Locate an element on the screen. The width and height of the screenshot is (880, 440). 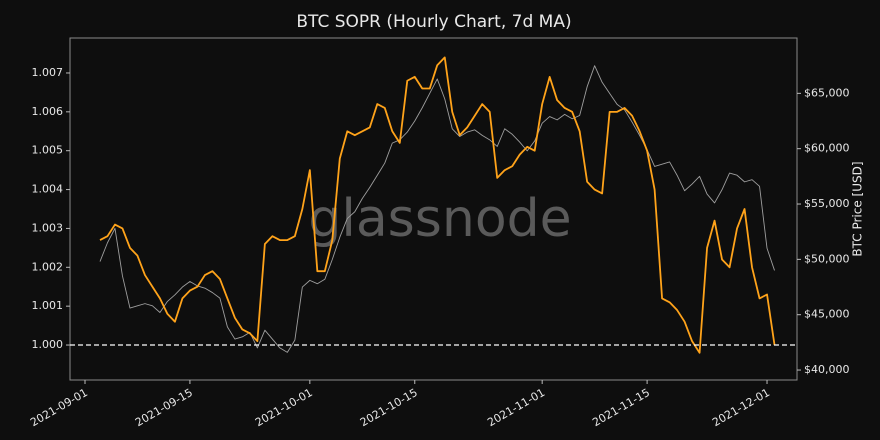
y-tick-label: 1.005 is located at coordinates (48, 150).